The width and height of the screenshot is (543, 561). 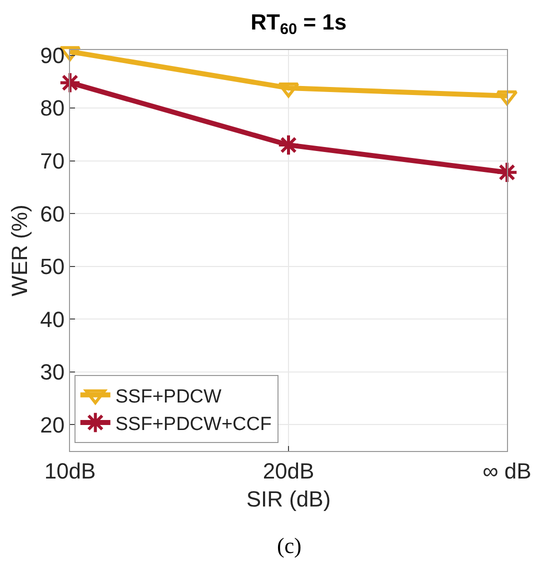 What do you see at coordinates (52, 319) in the screenshot?
I see `y-tick-label: 40` at bounding box center [52, 319].